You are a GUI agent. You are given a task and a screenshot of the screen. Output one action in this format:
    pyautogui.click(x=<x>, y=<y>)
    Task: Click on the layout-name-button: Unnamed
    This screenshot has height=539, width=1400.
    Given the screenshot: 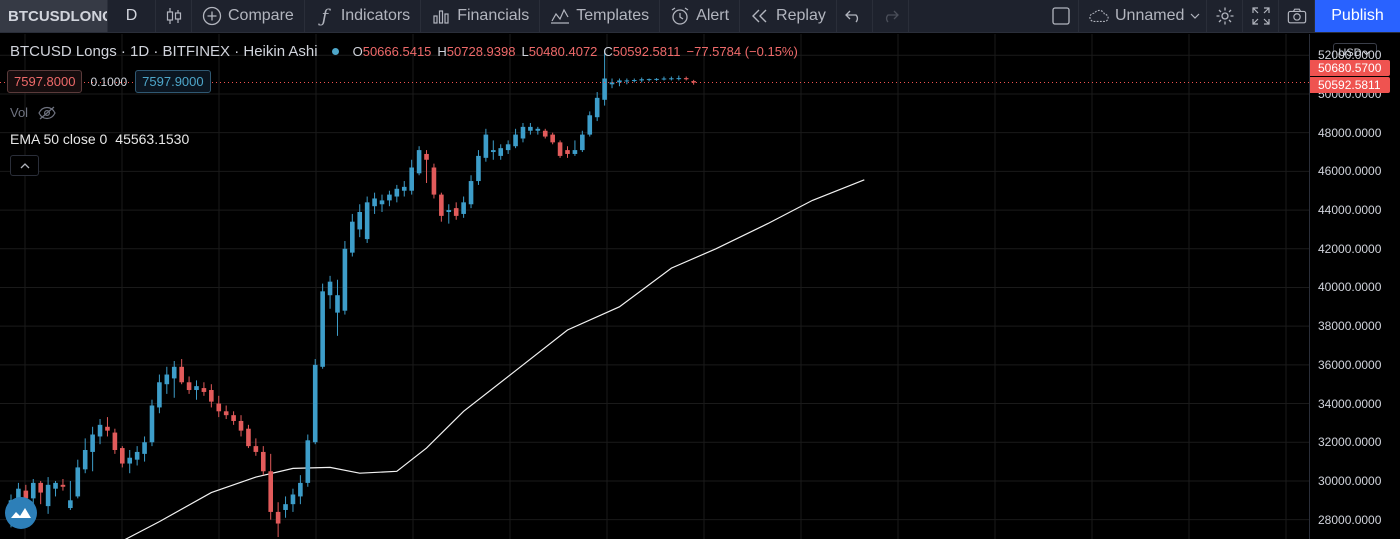 What is the action you would take?
    pyautogui.click(x=1143, y=16)
    